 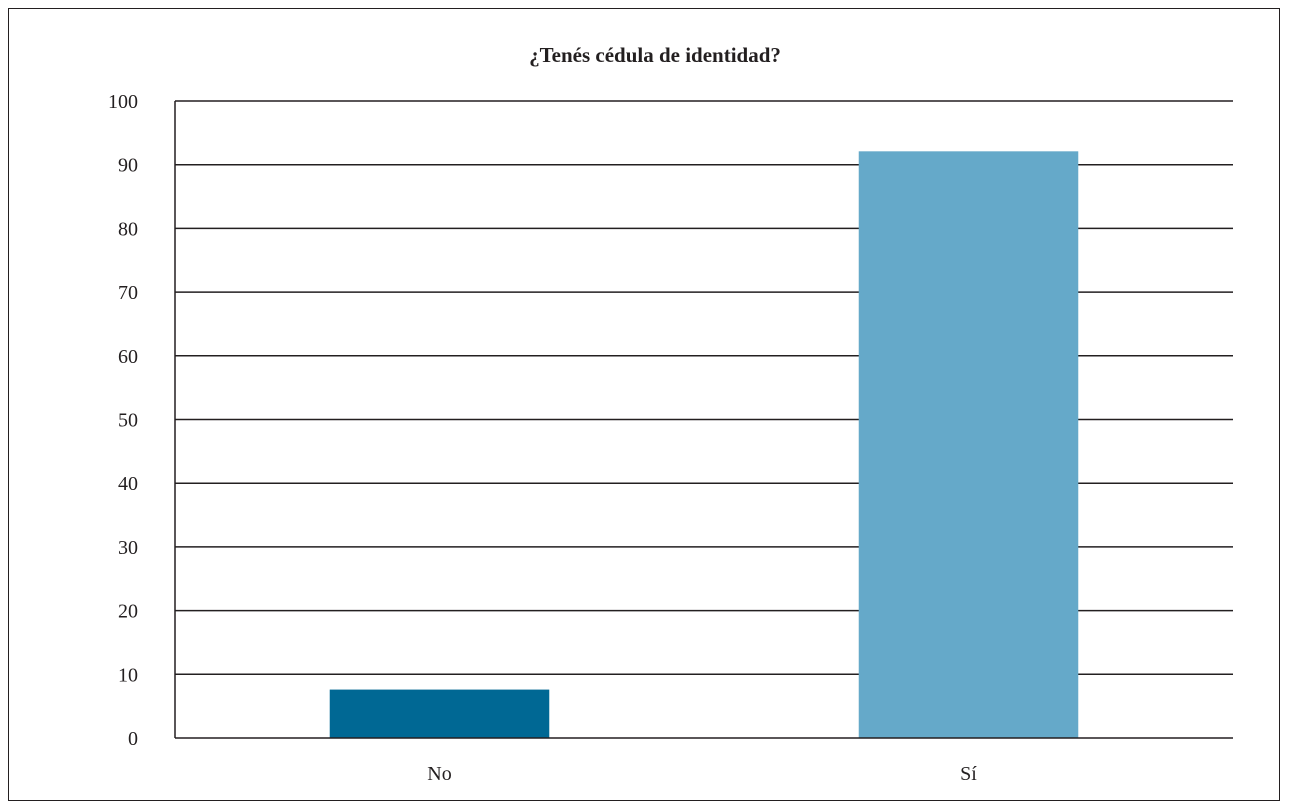 What do you see at coordinates (128, 548) in the screenshot?
I see `y-tick-label-30: 30` at bounding box center [128, 548].